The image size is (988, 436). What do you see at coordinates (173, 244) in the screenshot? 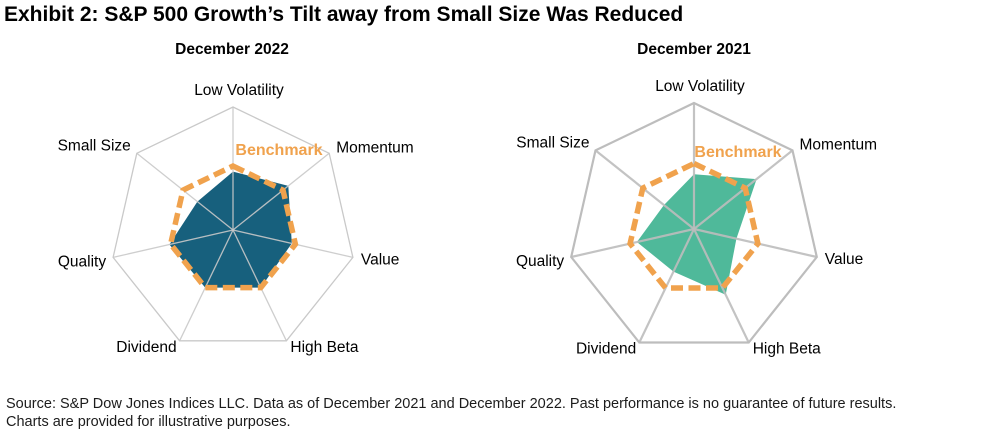
I see `radar-spoke-quality` at bounding box center [173, 244].